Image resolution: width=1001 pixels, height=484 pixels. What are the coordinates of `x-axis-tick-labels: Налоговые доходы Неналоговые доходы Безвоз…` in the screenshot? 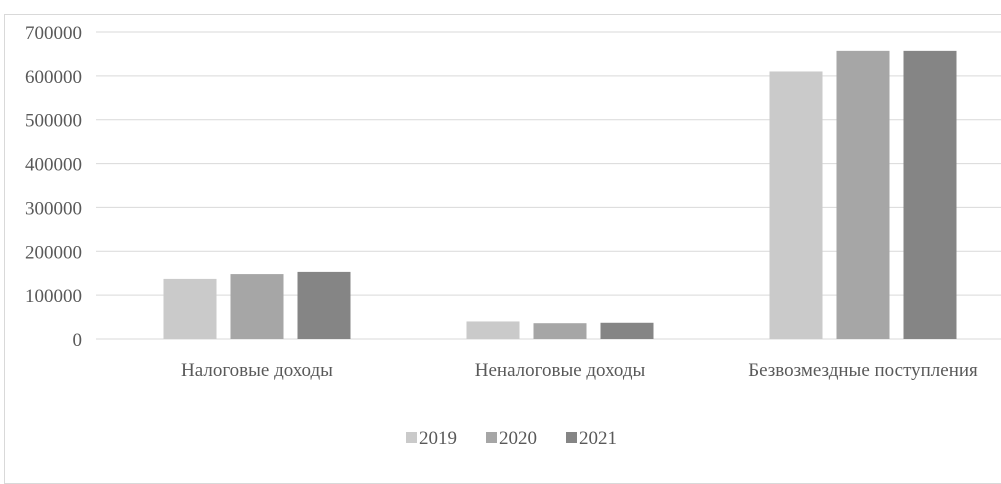 It's located at (579, 370).